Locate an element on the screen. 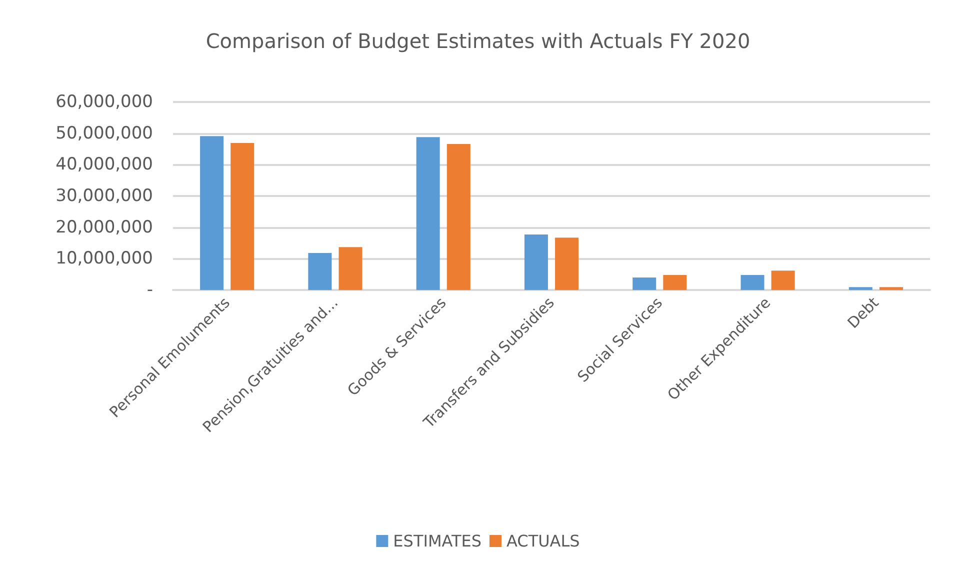 The image size is (956, 578). y-tick-label: 30,000,000 is located at coordinates (104, 196).